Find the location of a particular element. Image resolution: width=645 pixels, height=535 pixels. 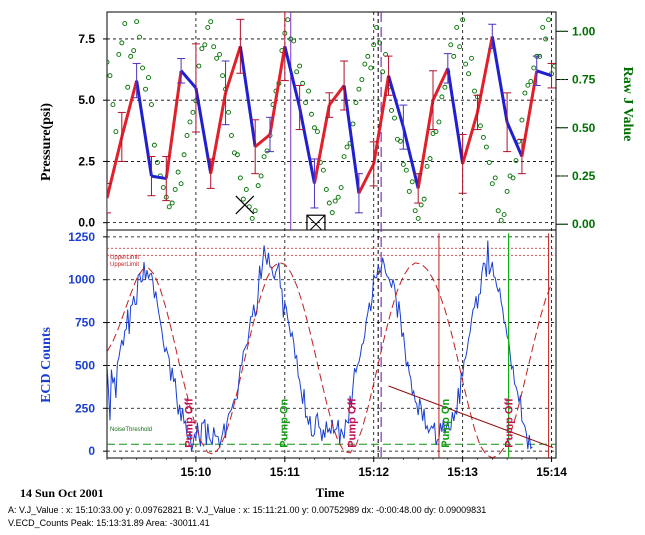

ecd-tick-label: 500 is located at coordinates (85, 365).